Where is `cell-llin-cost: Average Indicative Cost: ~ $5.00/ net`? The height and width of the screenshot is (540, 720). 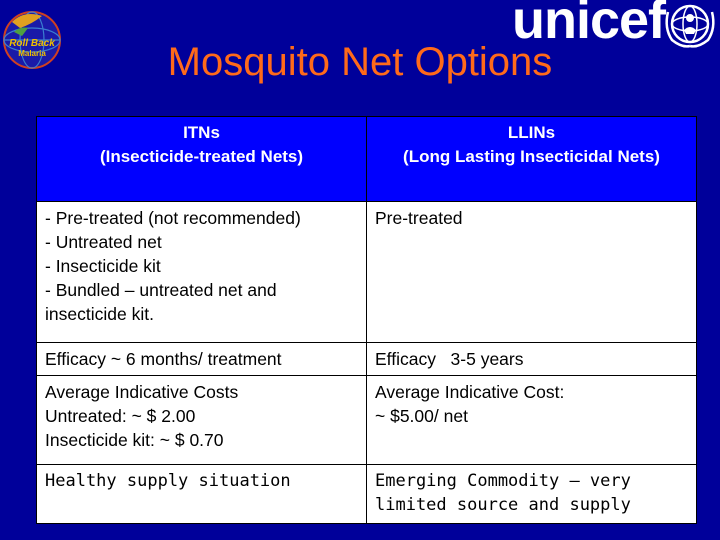
cell-llin-cost: Average Indicative Cost: ~ $5.00/ net is located at coordinates (531, 420).